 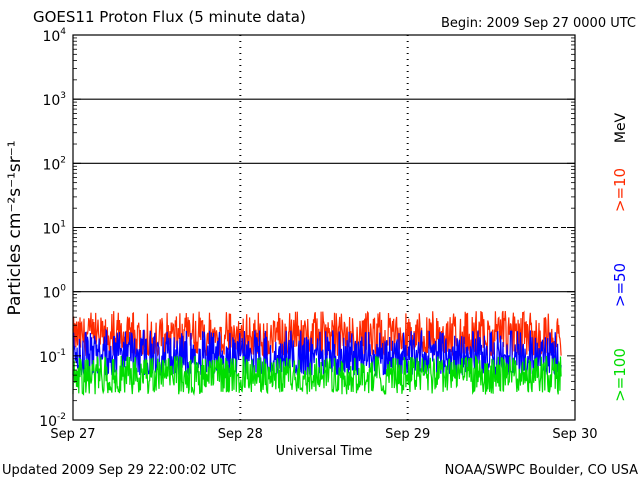 What do you see at coordinates (54, 293) in the screenshot?
I see `y-tick-label: 10⁰` at bounding box center [54, 293].